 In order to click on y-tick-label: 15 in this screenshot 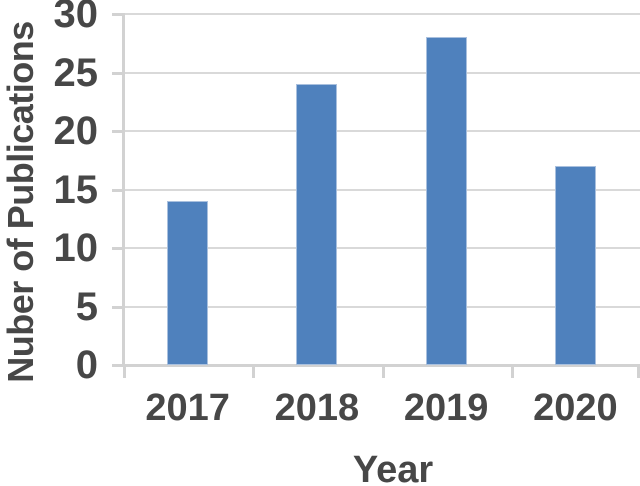, I will do `click(76, 189)`.